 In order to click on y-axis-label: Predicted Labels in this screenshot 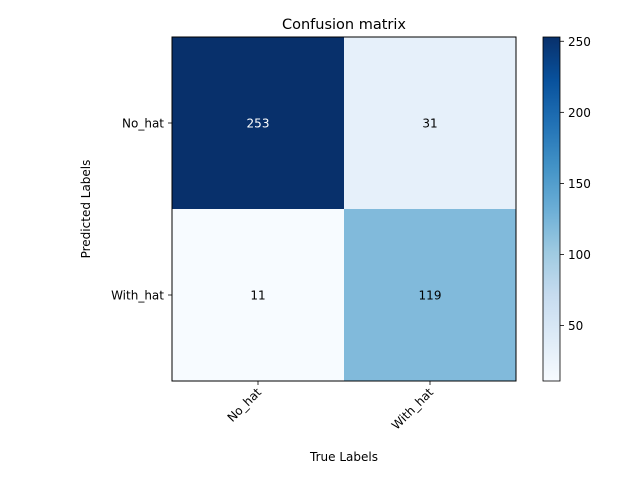, I will do `click(86, 209)`.